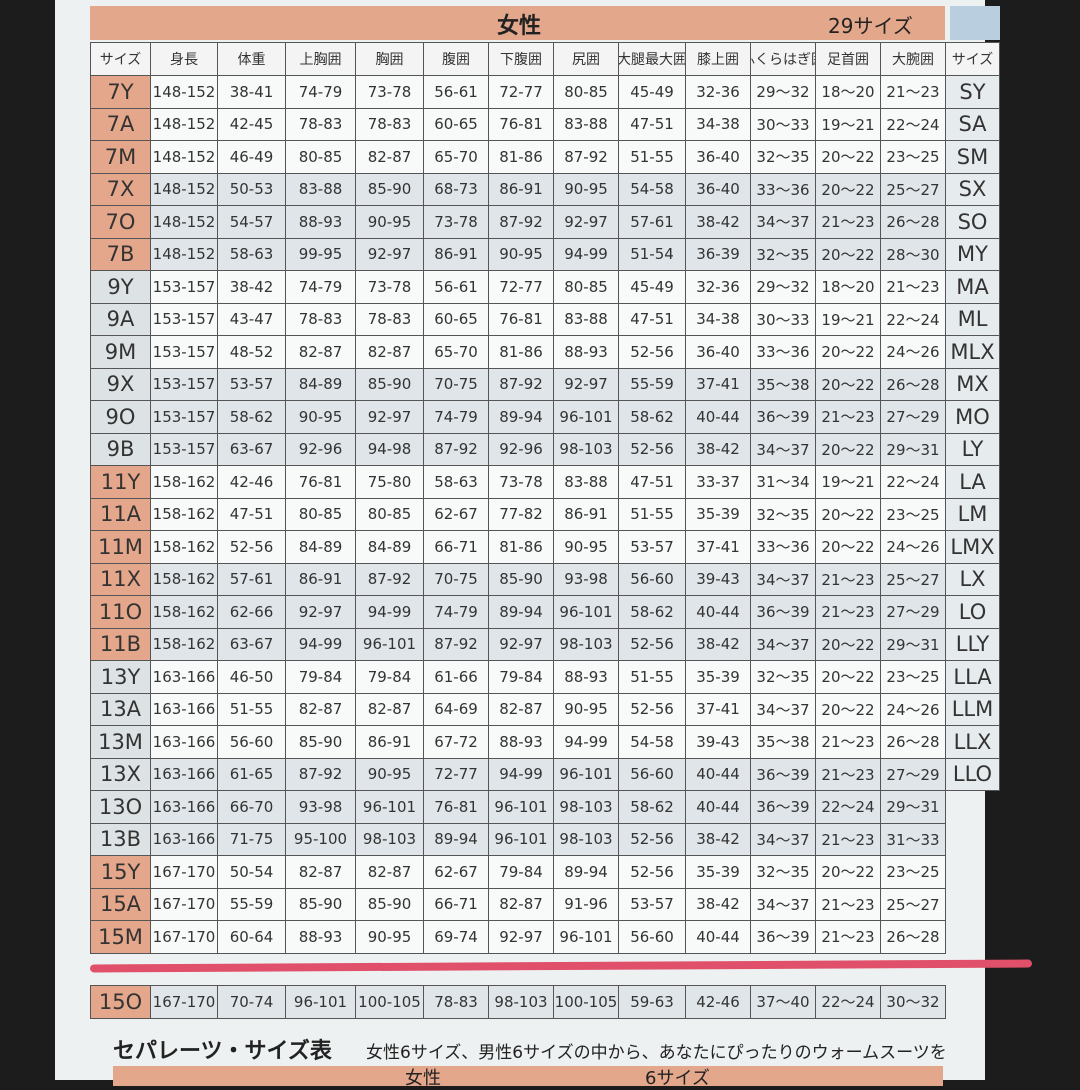 Image resolution: width=1080 pixels, height=1090 pixels. Describe the element at coordinates (652, 189) in the screenshot. I see `table-cell: 54-58` at that location.